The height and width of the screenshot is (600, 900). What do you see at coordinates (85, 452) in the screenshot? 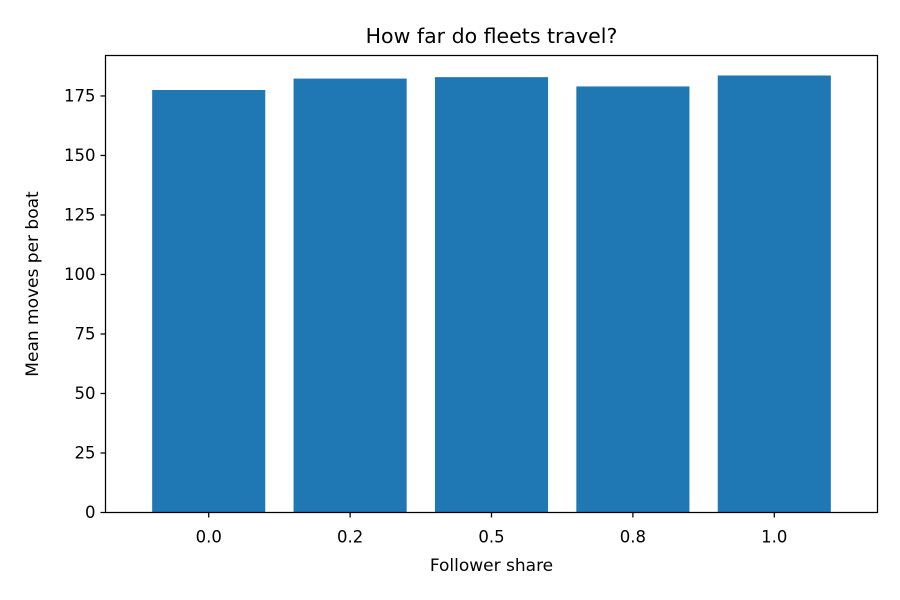
I see `y-tick-label: 25` at bounding box center [85, 452].